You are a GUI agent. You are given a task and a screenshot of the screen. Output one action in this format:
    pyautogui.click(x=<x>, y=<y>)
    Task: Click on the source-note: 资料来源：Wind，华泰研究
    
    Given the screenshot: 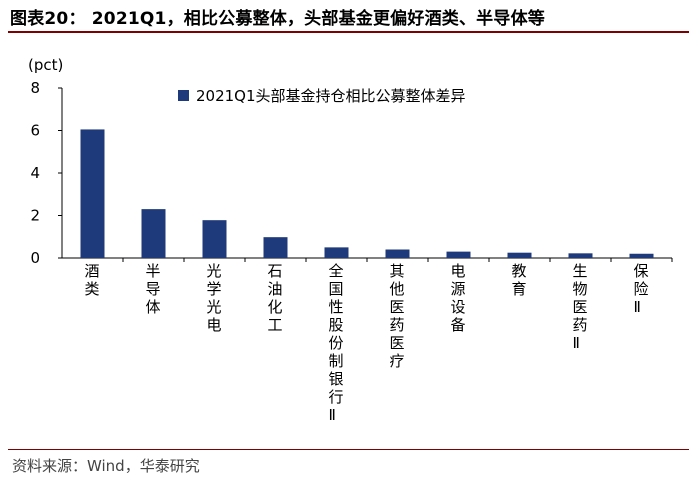 What is the action you would take?
    pyautogui.click(x=106, y=466)
    